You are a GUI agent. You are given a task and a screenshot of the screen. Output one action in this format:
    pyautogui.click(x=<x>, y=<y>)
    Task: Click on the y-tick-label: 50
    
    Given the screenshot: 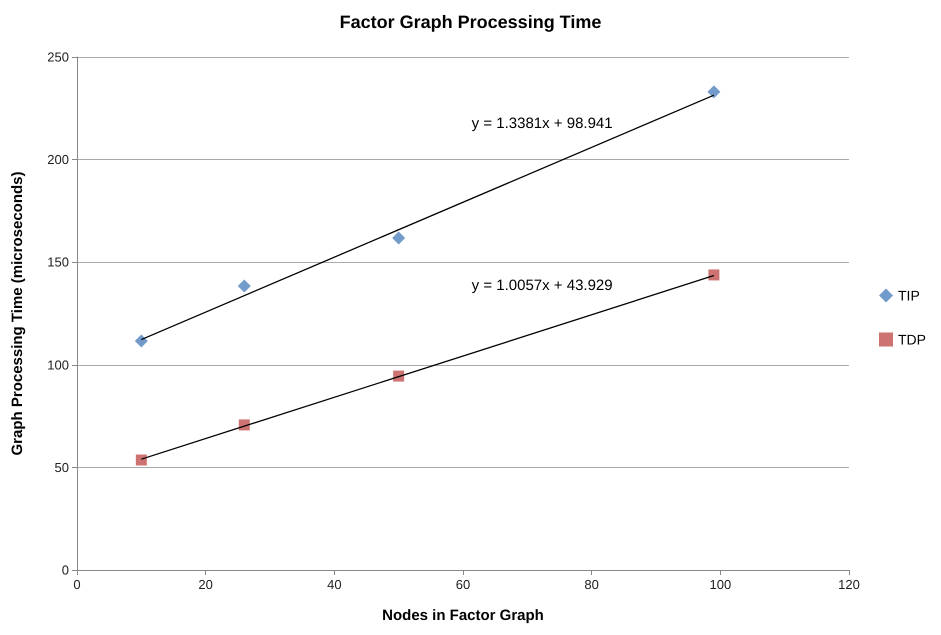 What is the action you would take?
    pyautogui.click(x=61, y=467)
    